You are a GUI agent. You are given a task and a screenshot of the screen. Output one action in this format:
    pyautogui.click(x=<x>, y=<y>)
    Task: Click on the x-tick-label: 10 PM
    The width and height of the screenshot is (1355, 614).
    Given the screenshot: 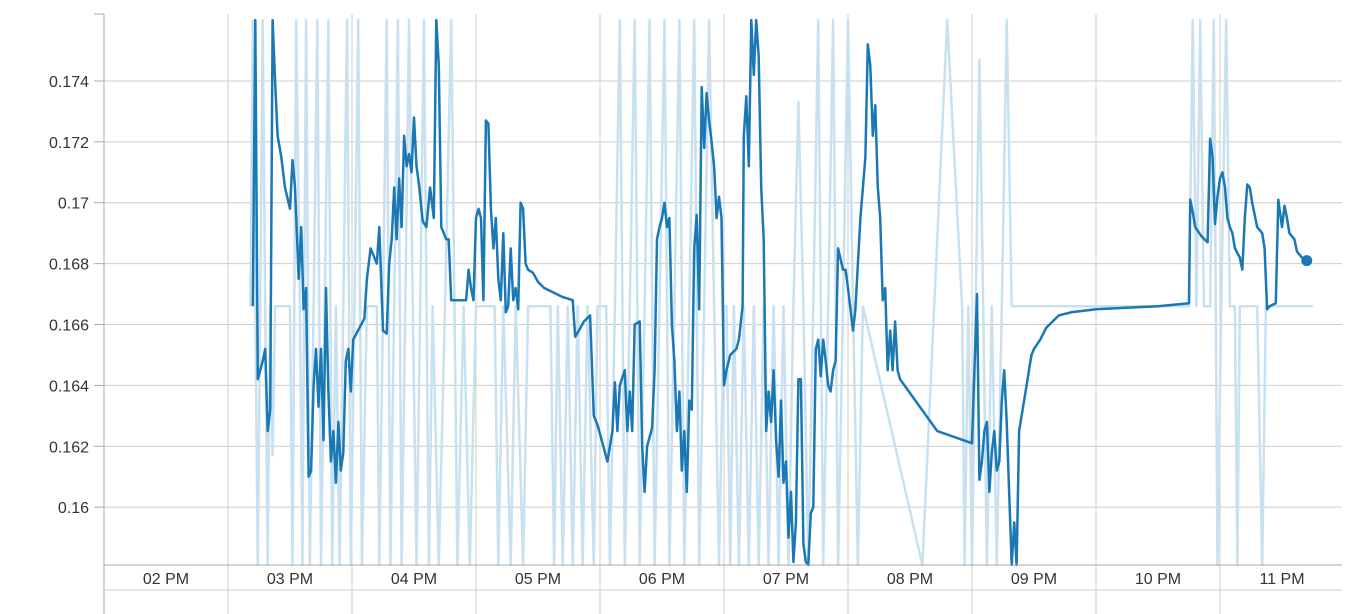 What is the action you would take?
    pyautogui.click(x=1158, y=579)
    